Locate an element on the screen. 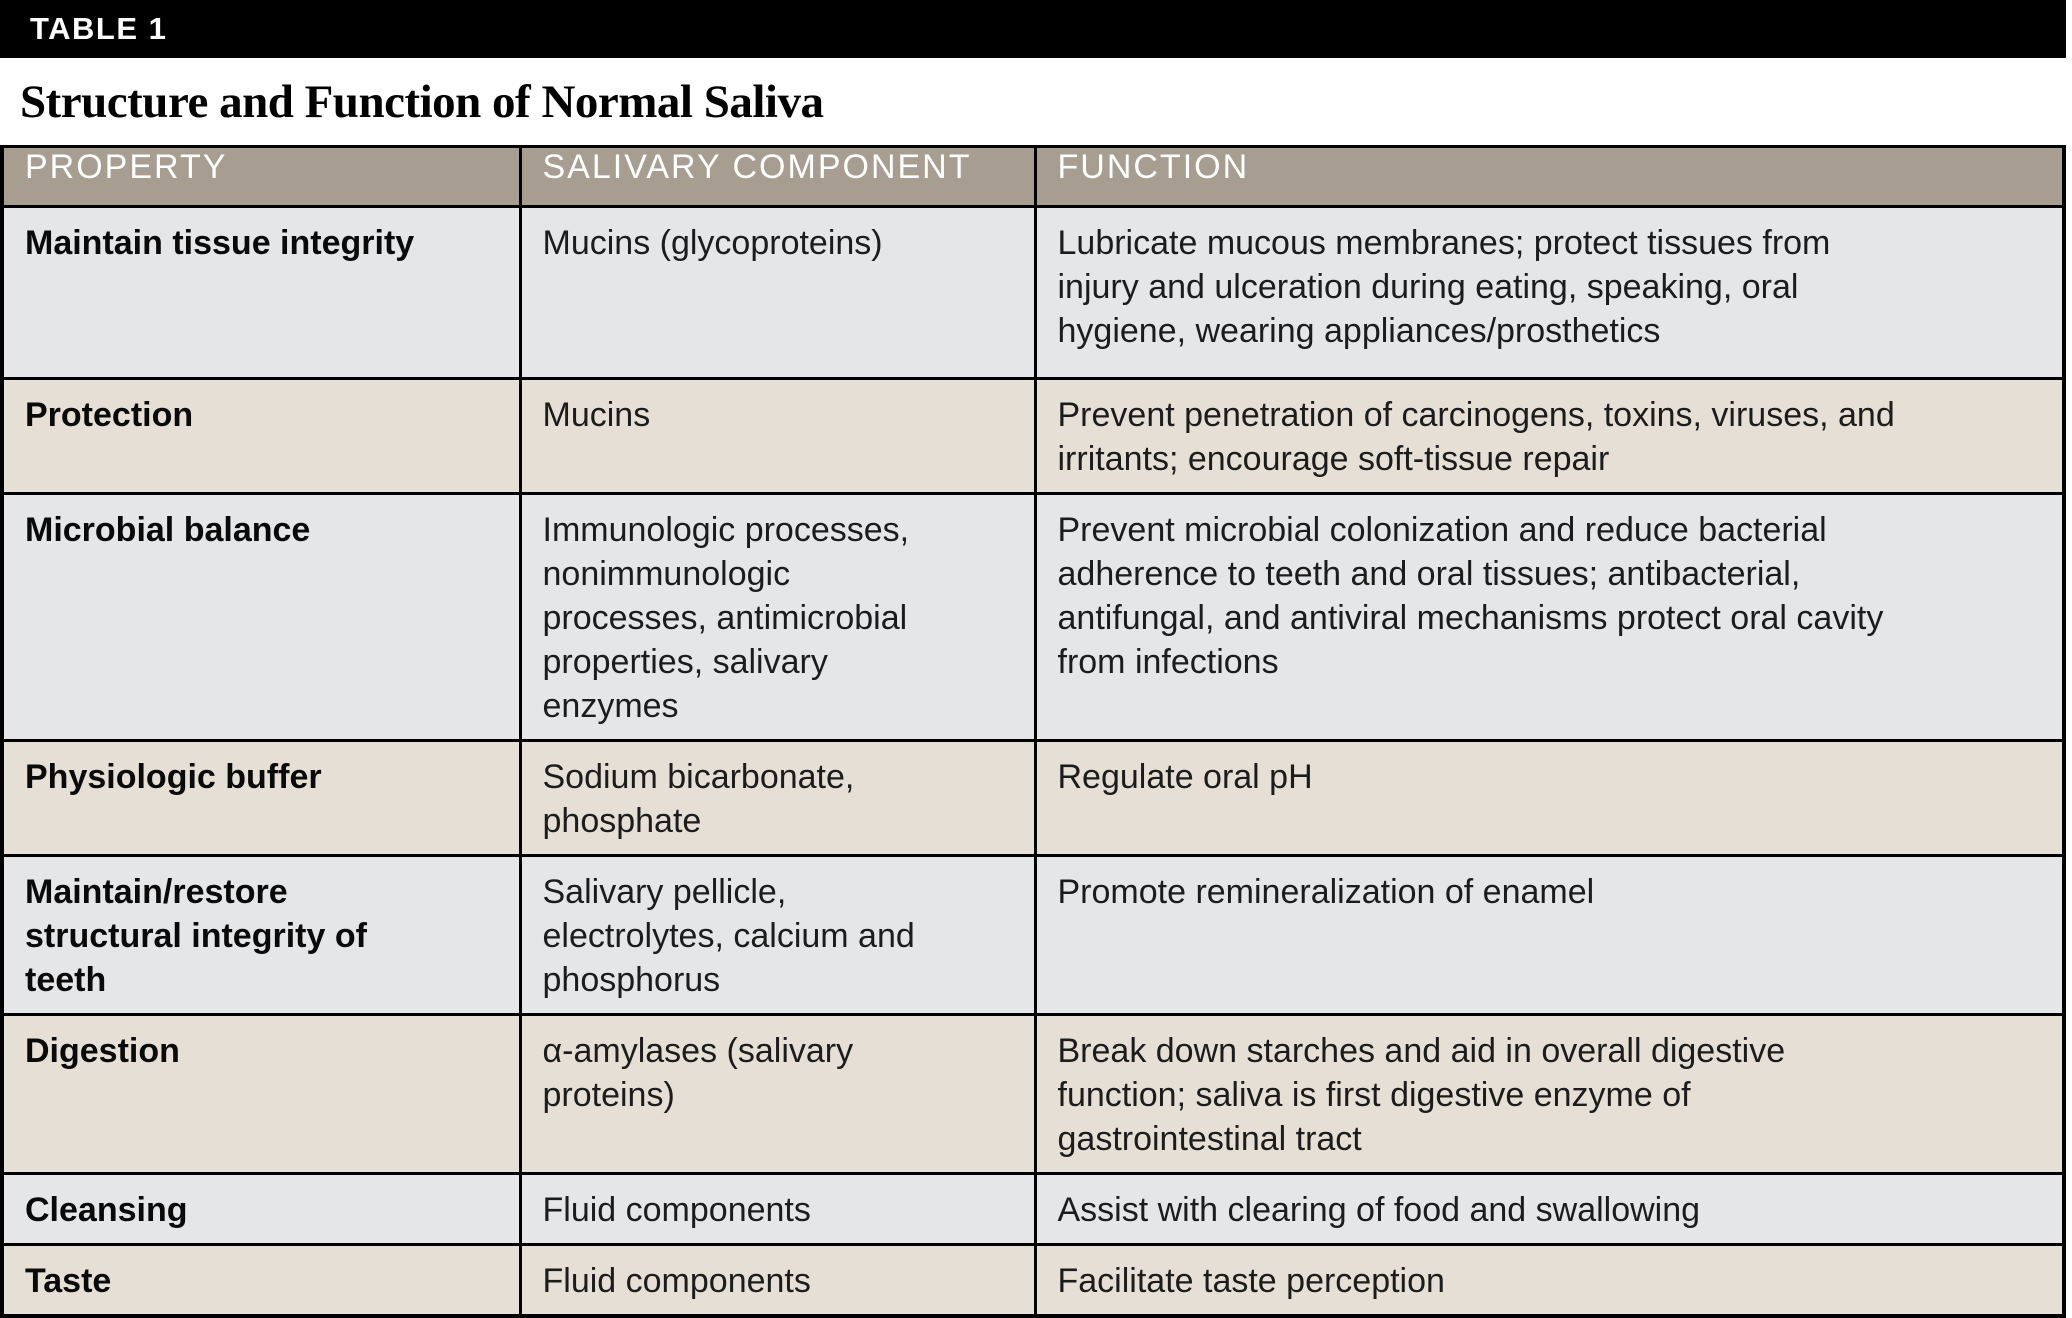 The height and width of the screenshot is (1318, 2072). component-cell: Sodium bicarbonate, phosphate is located at coordinates (777, 798).